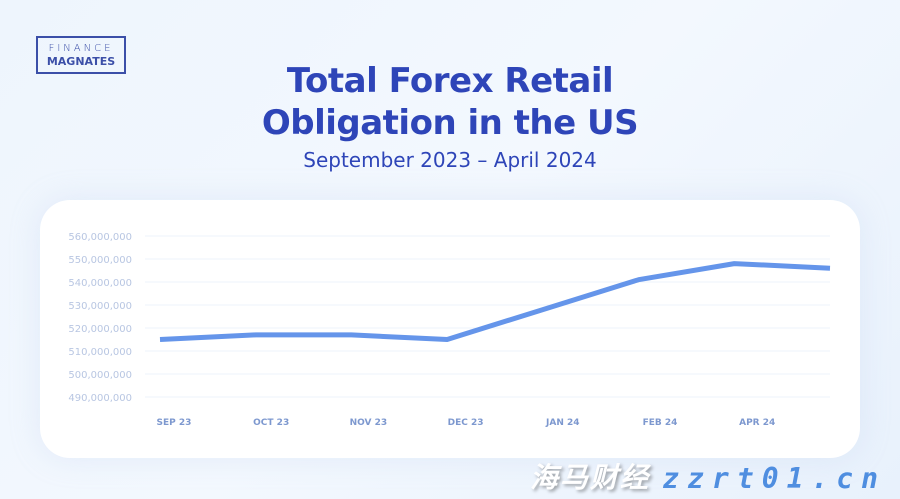  Describe the element at coordinates (81, 61) in the screenshot. I see `logo-line2: MAGNATES` at that location.